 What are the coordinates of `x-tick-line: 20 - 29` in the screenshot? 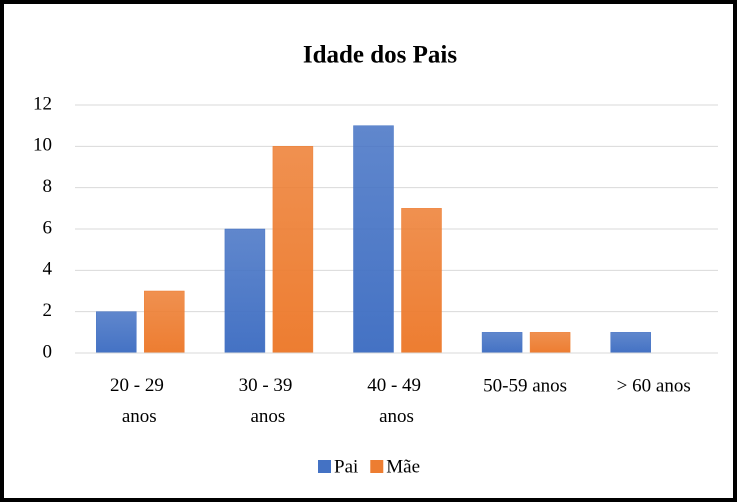 It's located at (139, 385).